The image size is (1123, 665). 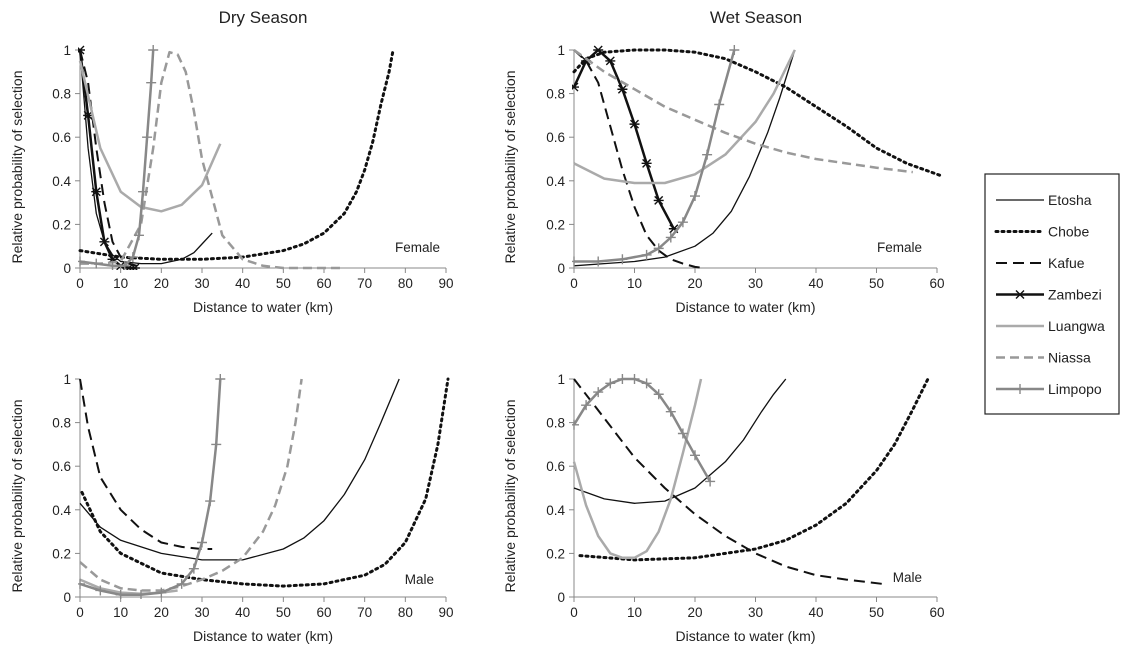 What do you see at coordinates (1066, 263) in the screenshot?
I see `legend-label: Kafue` at bounding box center [1066, 263].